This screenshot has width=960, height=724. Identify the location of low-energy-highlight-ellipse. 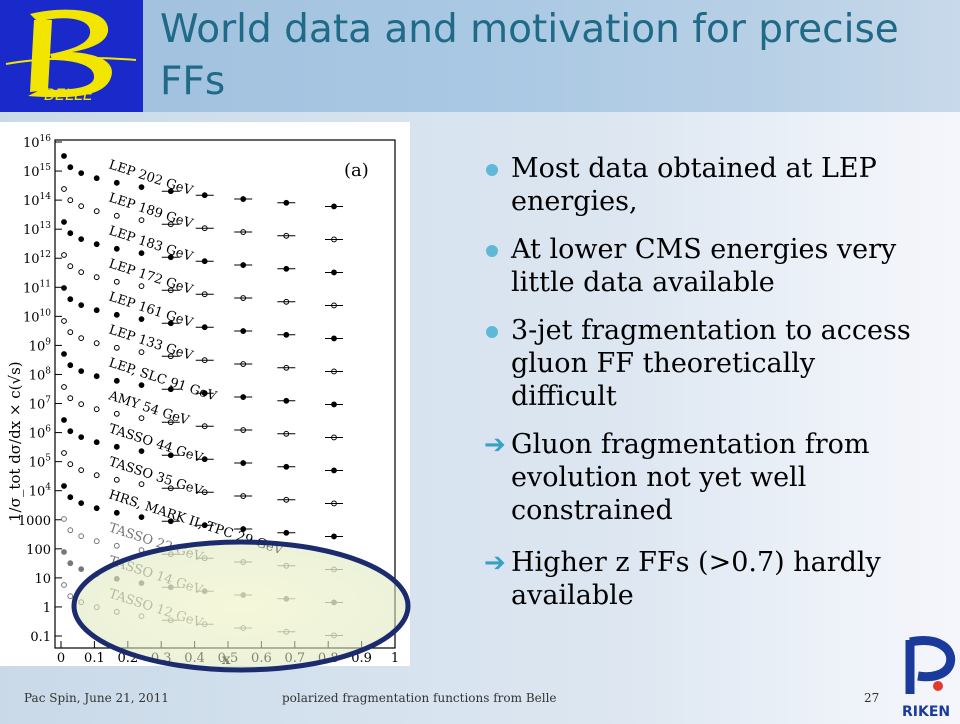
(241, 606).